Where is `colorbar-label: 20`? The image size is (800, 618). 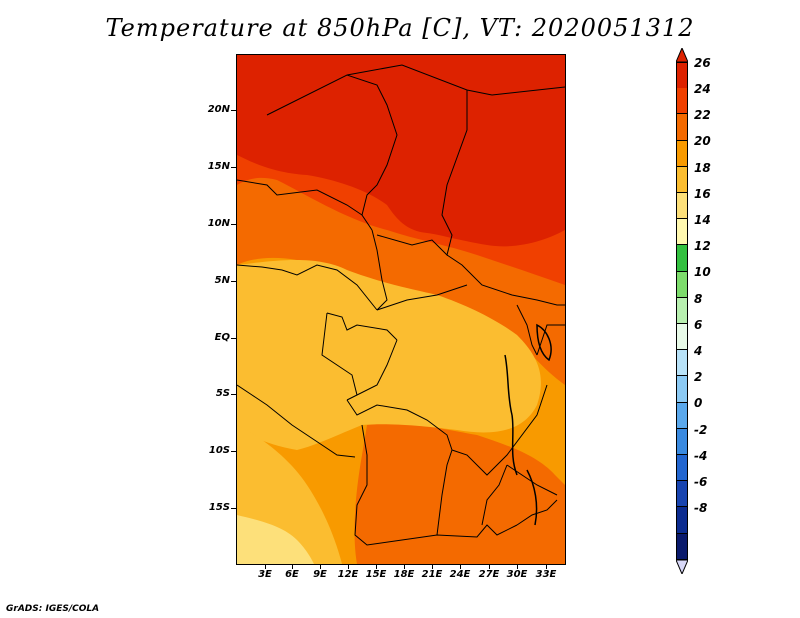 colorbar-label: 20 is located at coordinates (702, 141).